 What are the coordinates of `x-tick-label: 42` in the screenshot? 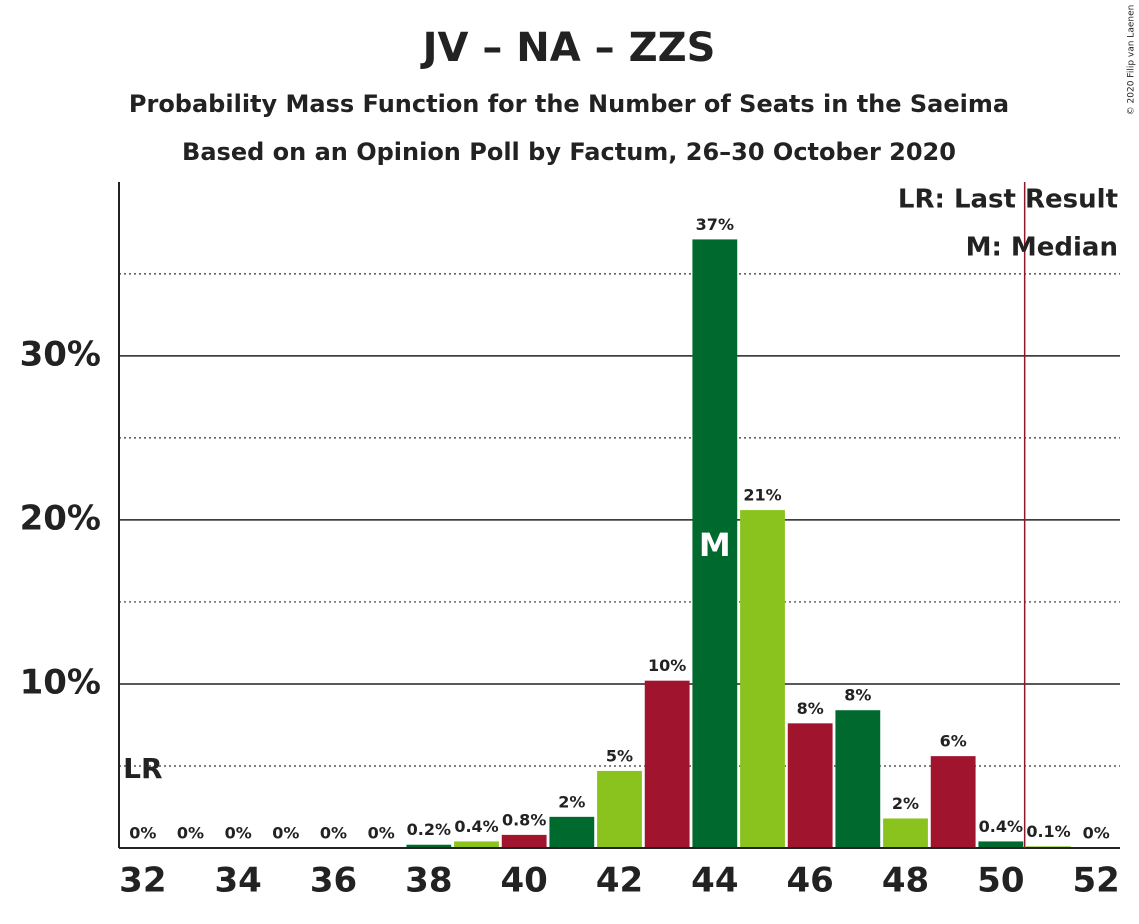 It's located at (619, 881).